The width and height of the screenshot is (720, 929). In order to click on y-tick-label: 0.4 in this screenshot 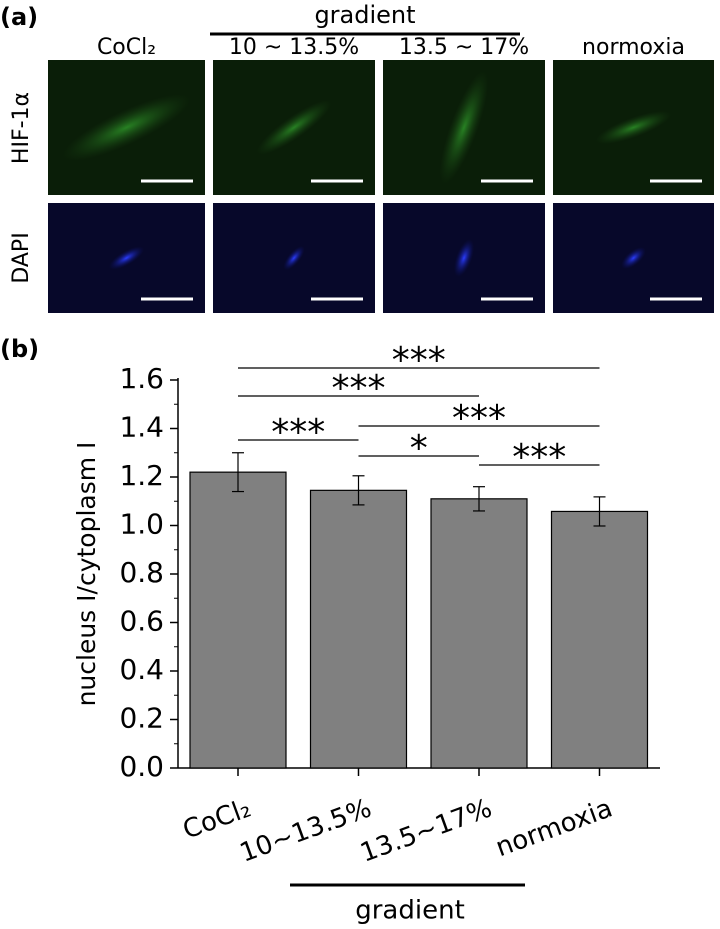, I will do `click(141, 669)`.